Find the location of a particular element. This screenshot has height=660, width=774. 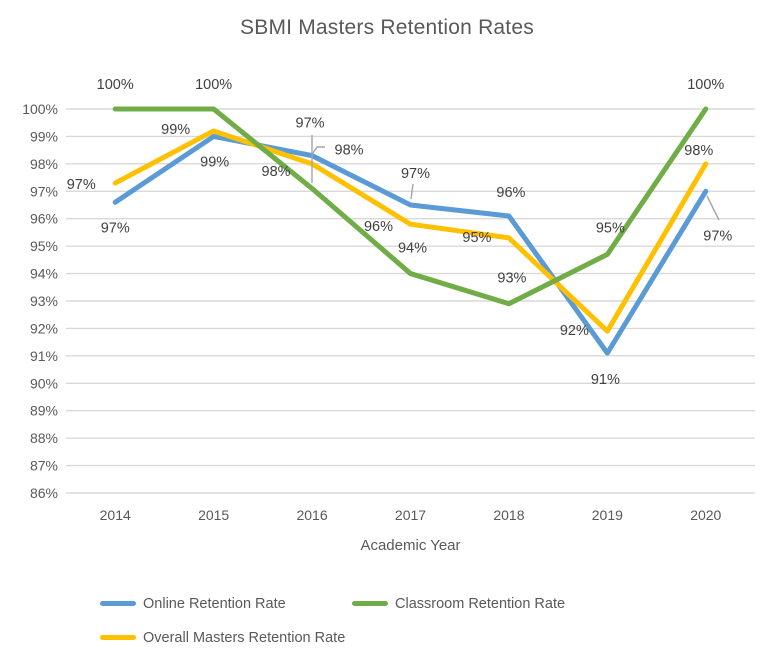

data-label: 93% is located at coordinates (511, 279).